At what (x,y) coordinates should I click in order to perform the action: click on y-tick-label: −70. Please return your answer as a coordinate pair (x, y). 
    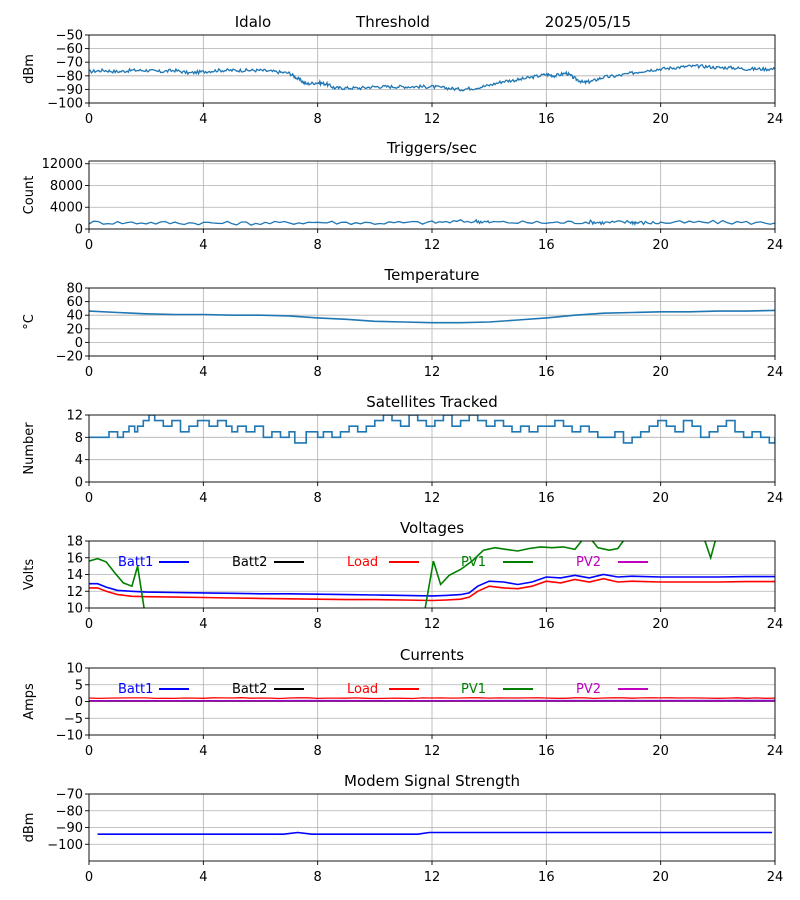
    Looking at the image, I should click on (69, 795).